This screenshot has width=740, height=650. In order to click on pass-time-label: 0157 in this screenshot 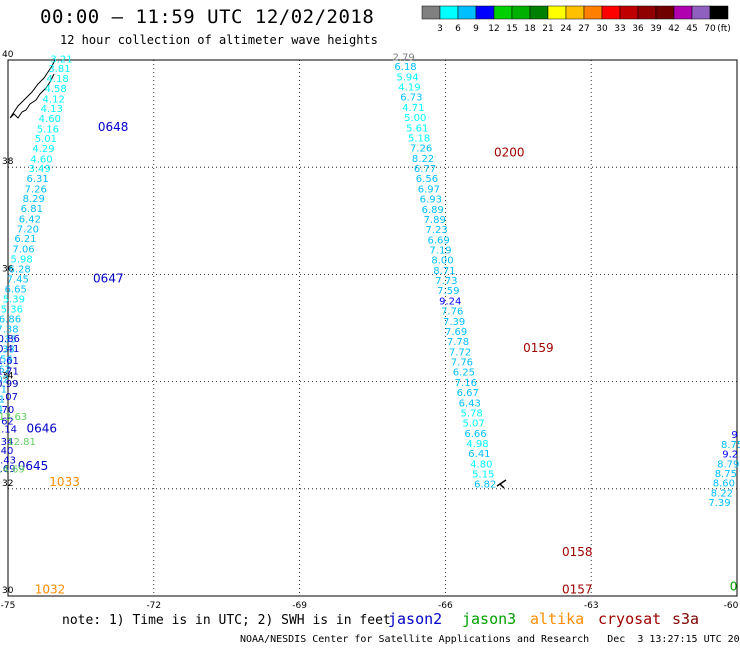, I will do `click(577, 589)`.